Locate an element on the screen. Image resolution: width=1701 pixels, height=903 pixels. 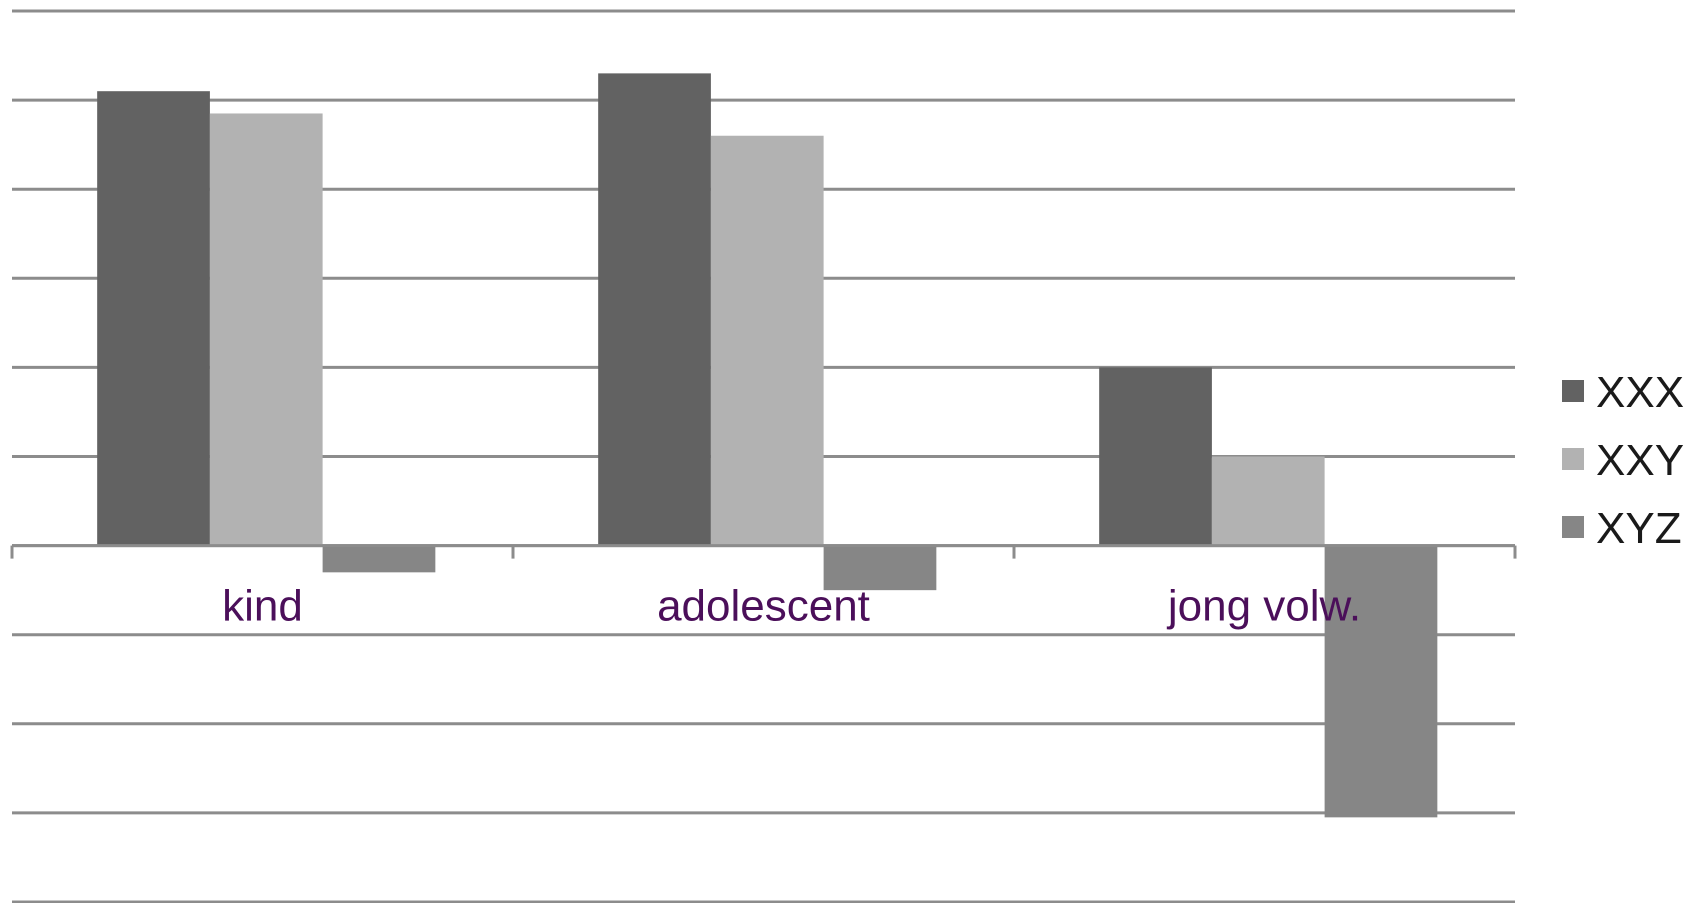
legend: XXX XXY XYZ is located at coordinates (1623, 460).